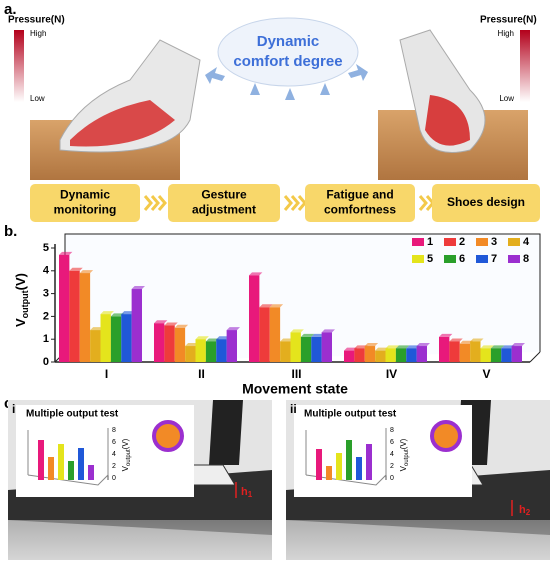 This screenshot has height=564, width=550. What do you see at coordinates (535, 357) in the screenshot?
I see `x-axis-depth` at bounding box center [535, 357].